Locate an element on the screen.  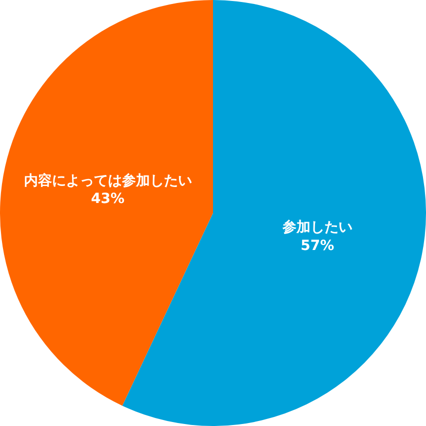
slice-label: 参加したい is located at coordinates (316, 227).